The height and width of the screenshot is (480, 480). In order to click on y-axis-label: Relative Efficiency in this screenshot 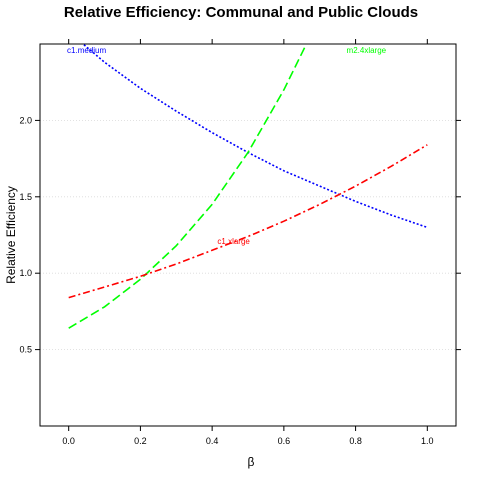, I will do `click(11, 235)`.